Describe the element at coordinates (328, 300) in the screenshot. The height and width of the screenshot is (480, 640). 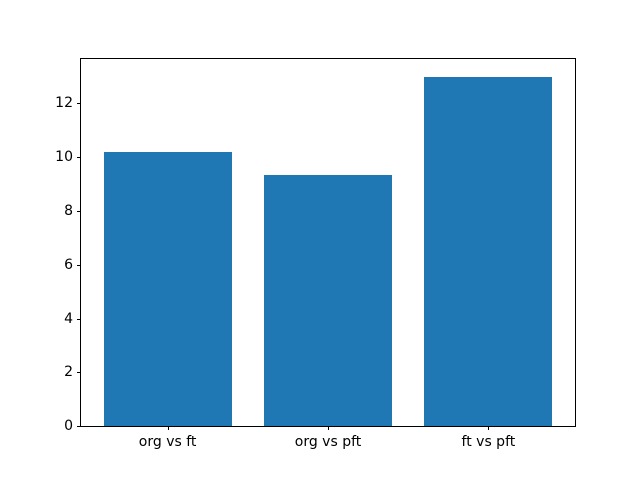
I see `bar-org-vs-pft` at that location.